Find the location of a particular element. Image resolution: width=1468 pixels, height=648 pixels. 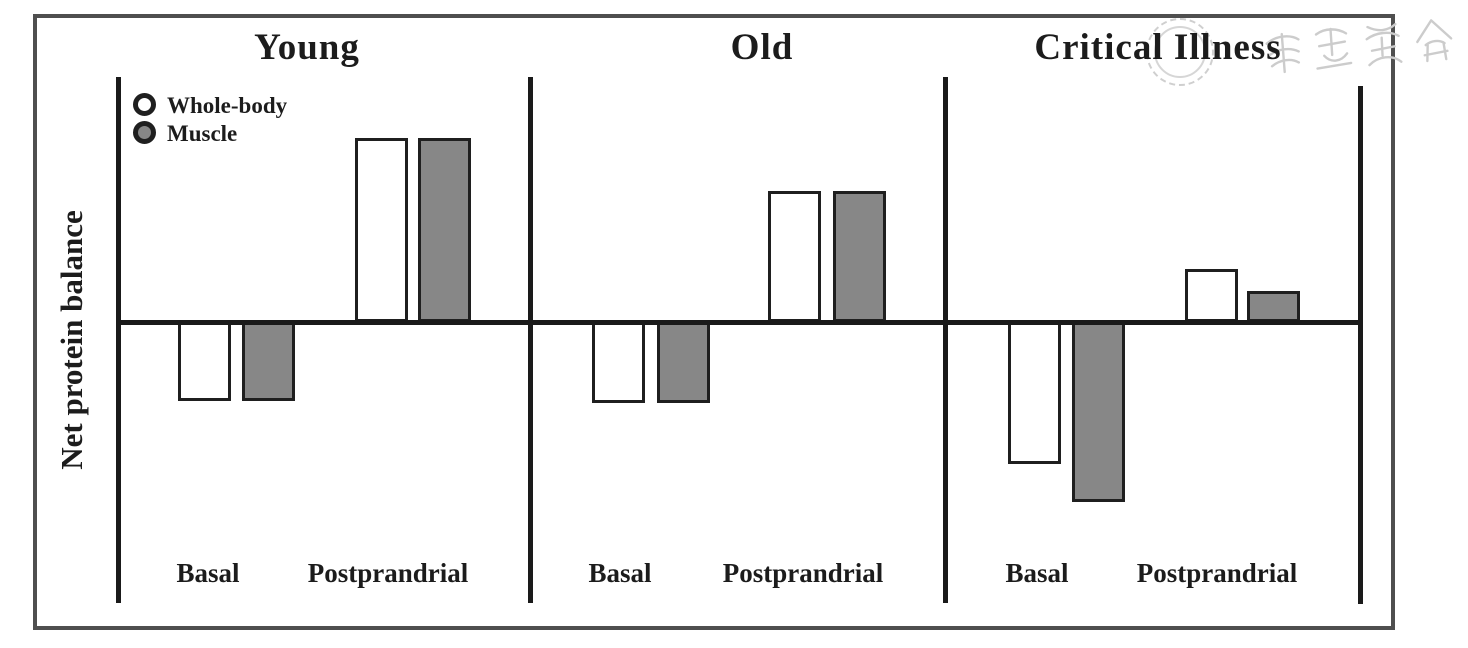

legend: Whole-body Muscle is located at coordinates (210, 118).